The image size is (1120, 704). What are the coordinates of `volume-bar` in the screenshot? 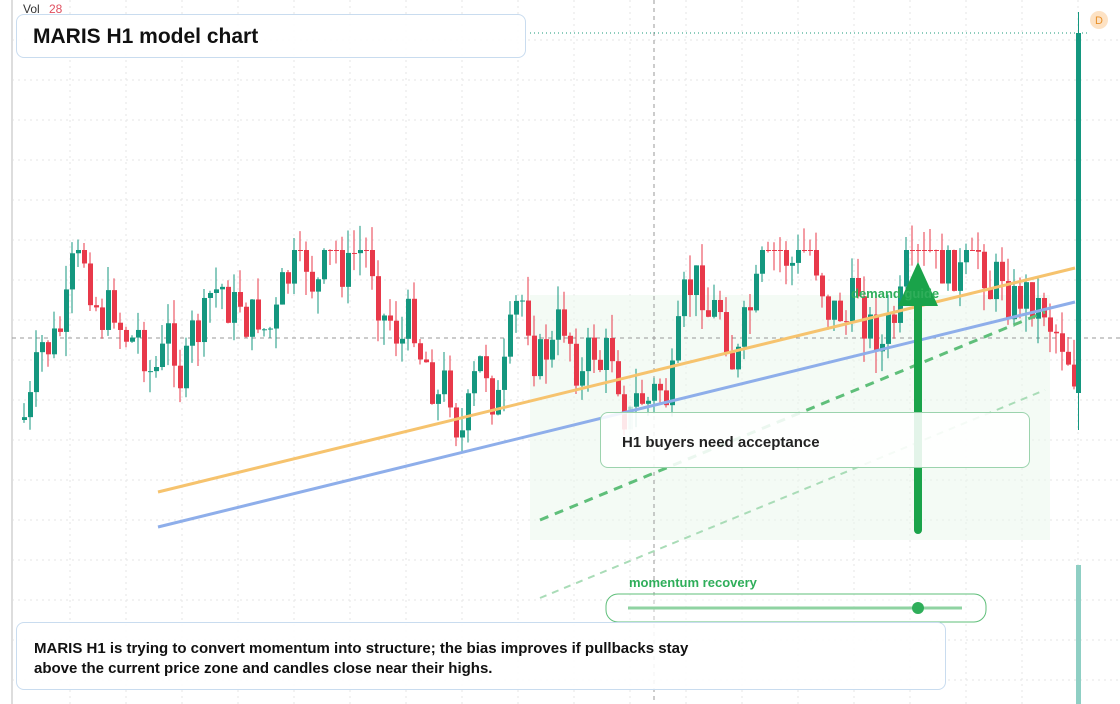 It's located at (1078, 634).